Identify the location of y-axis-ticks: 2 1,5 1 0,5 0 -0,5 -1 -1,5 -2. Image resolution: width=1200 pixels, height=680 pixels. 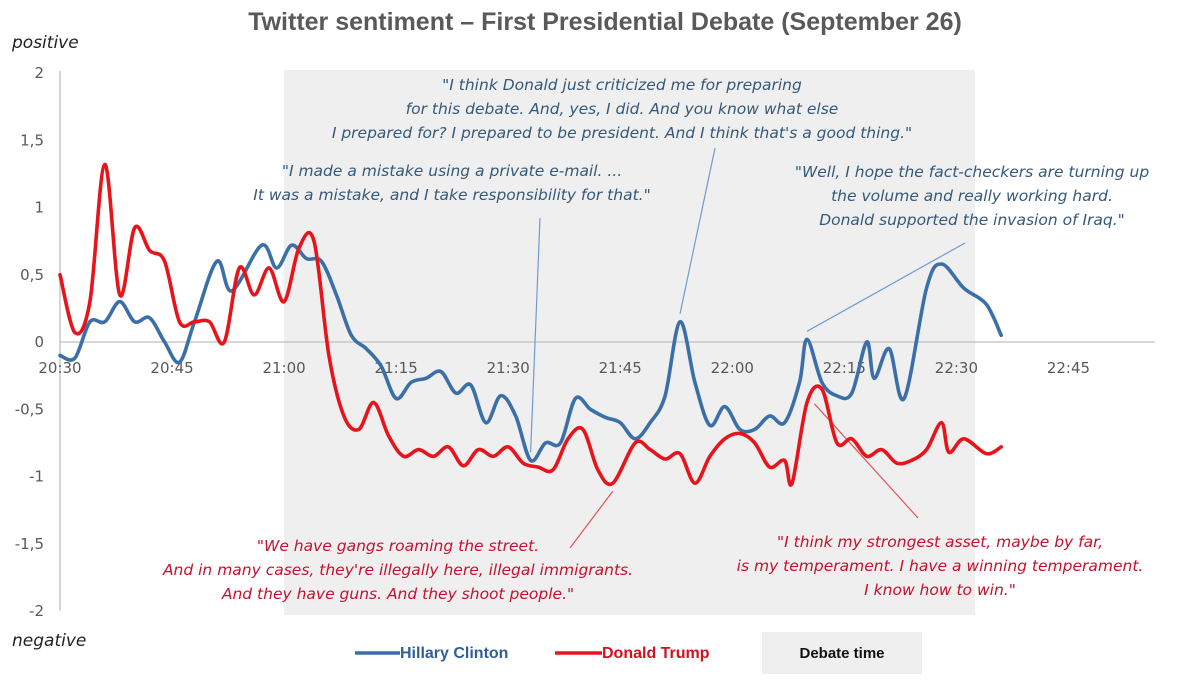
(29, 342).